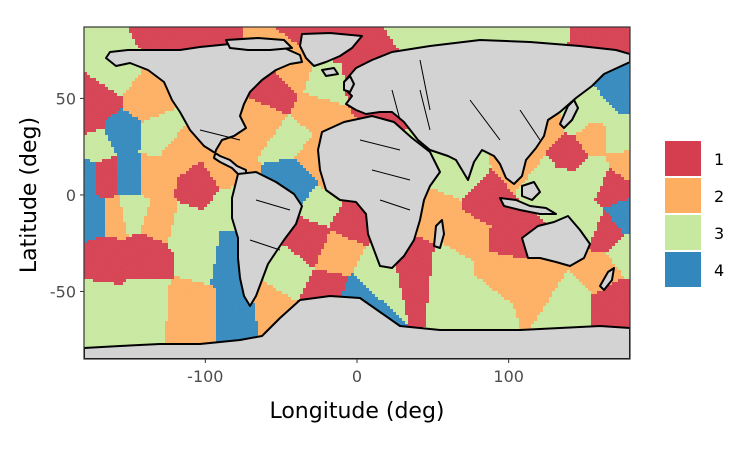 Image resolution: width=750 pixels, height=450 pixels. I want to click on x-tick-label: -100, so click(205, 376).